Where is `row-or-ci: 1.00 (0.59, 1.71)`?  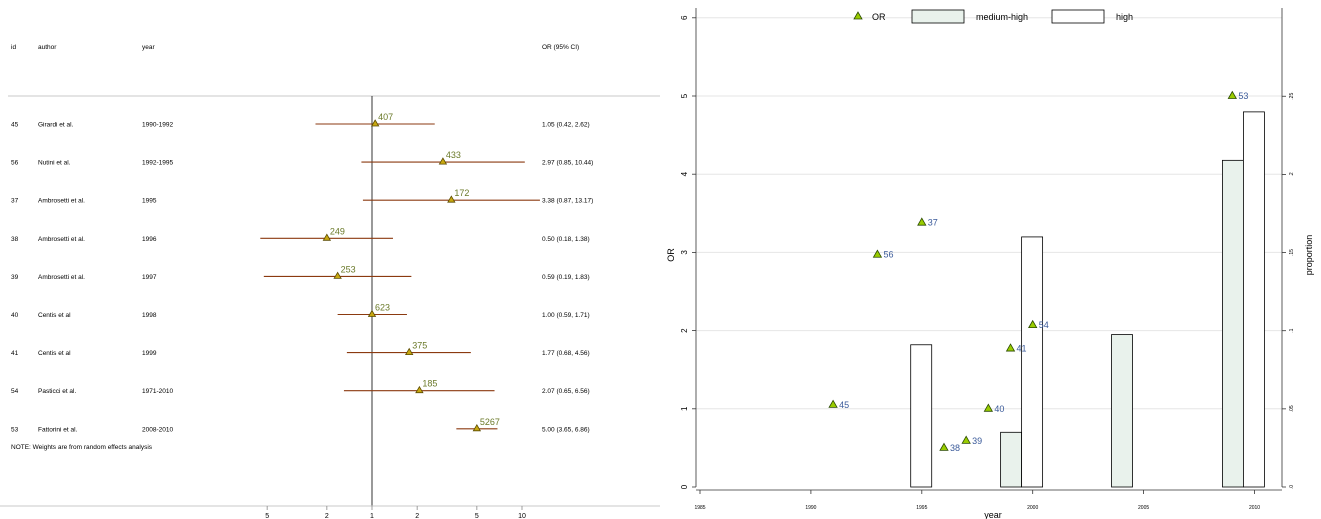 row-or-ci: 1.00 (0.59, 1.71) is located at coordinates (566, 315).